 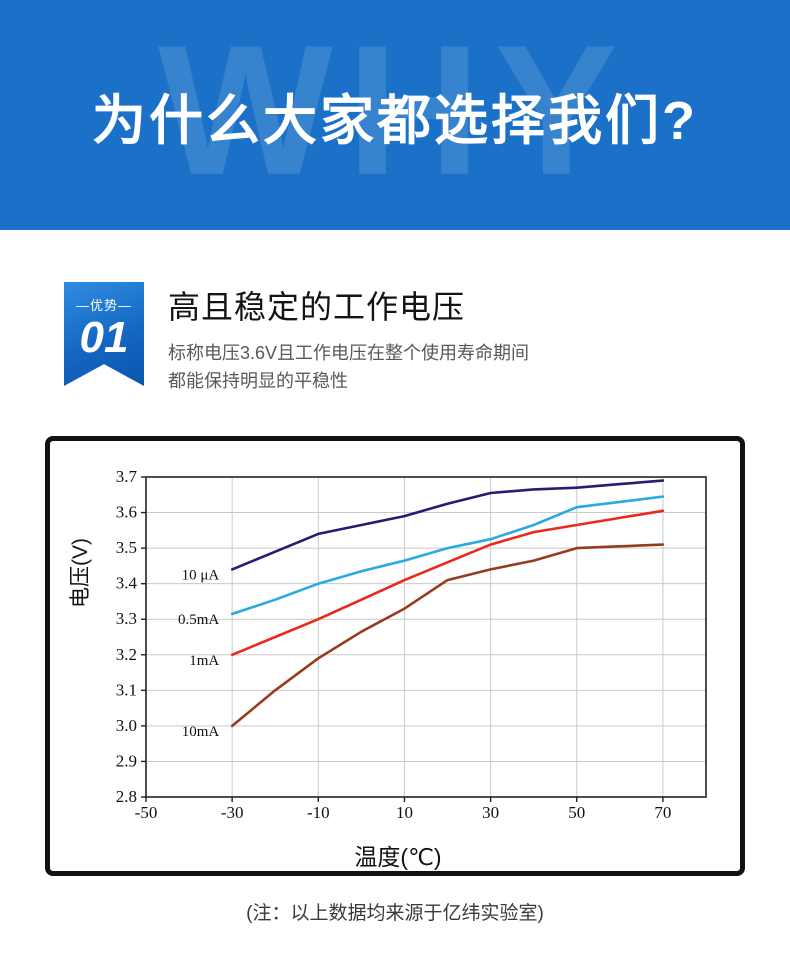 I want to click on advantage-description-line1: 标称电压3.6V且工作电压在整个使用寿命期间, so click(x=349, y=353).